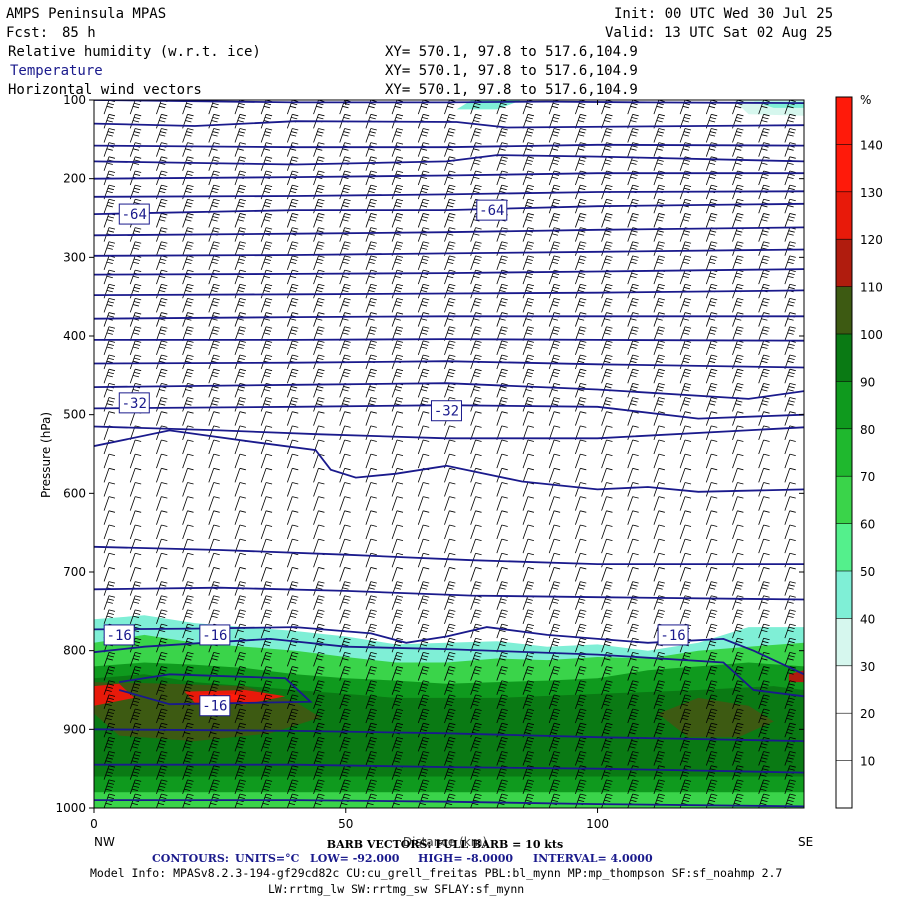 The width and height of the screenshot is (900, 900). I want to click on y-tick-500: 500, so click(74, 415).